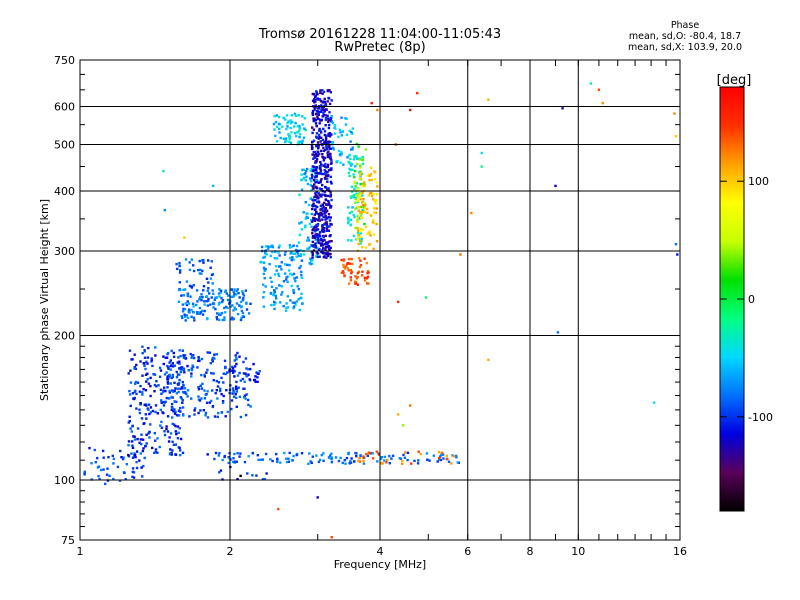 The width and height of the screenshot is (800, 600). What do you see at coordinates (734, 80) in the screenshot?
I see `colorbar-unit-label: [deg]` at bounding box center [734, 80].